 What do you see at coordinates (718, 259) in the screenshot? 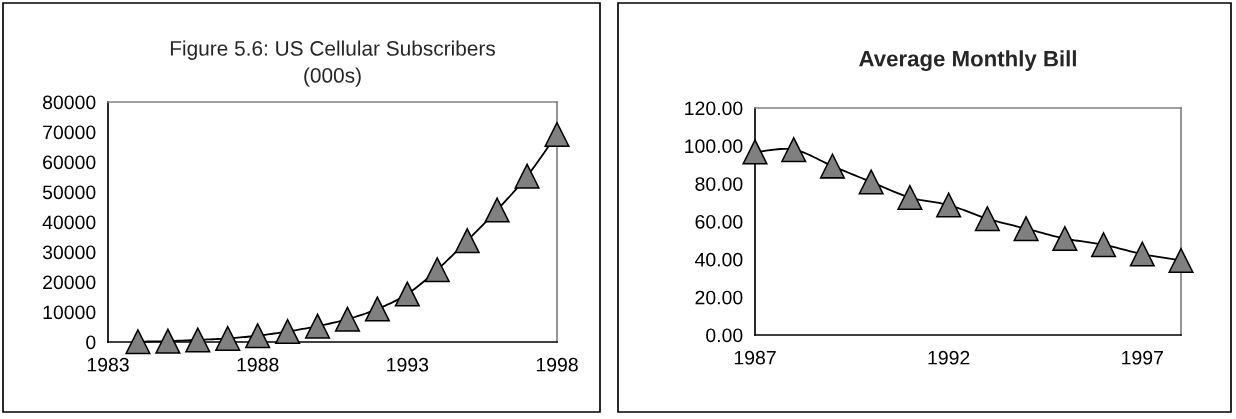
I see `y-tick-label: 40.00` at bounding box center [718, 259].